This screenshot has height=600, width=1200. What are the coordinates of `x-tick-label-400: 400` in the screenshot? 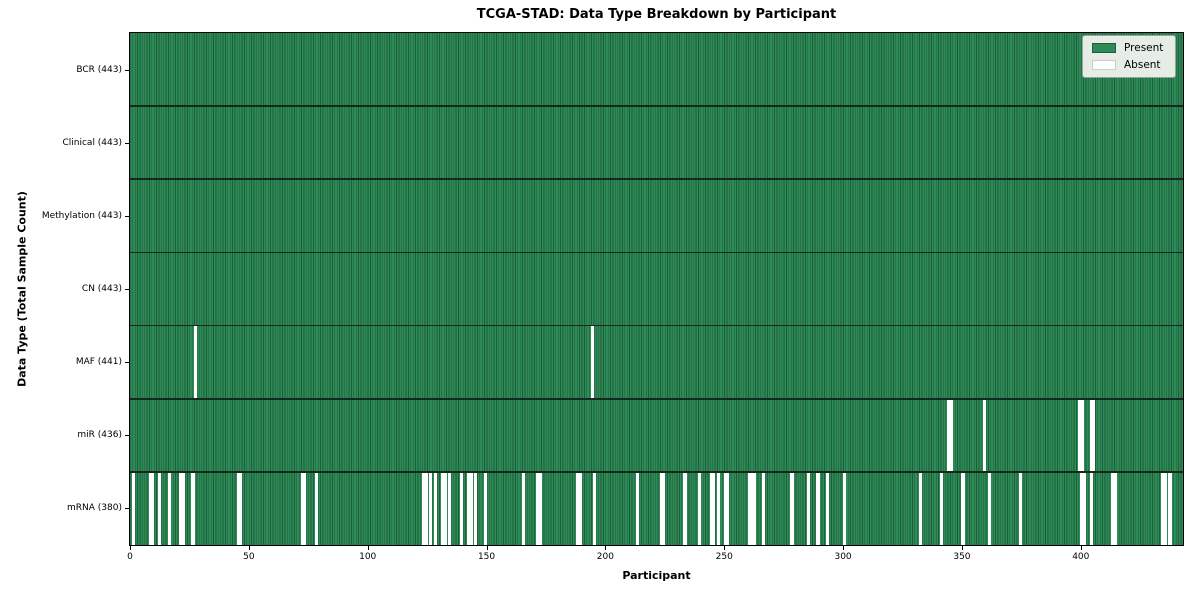 It's located at (1081, 557).